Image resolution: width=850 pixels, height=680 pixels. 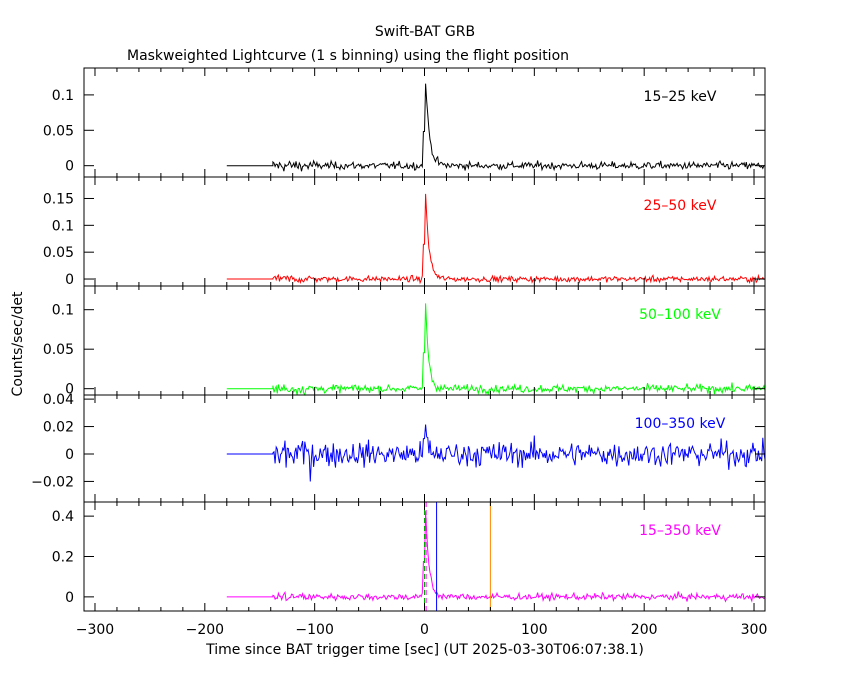 What do you see at coordinates (680, 206) in the screenshot?
I see `band-label: 25–50 keV` at bounding box center [680, 206].